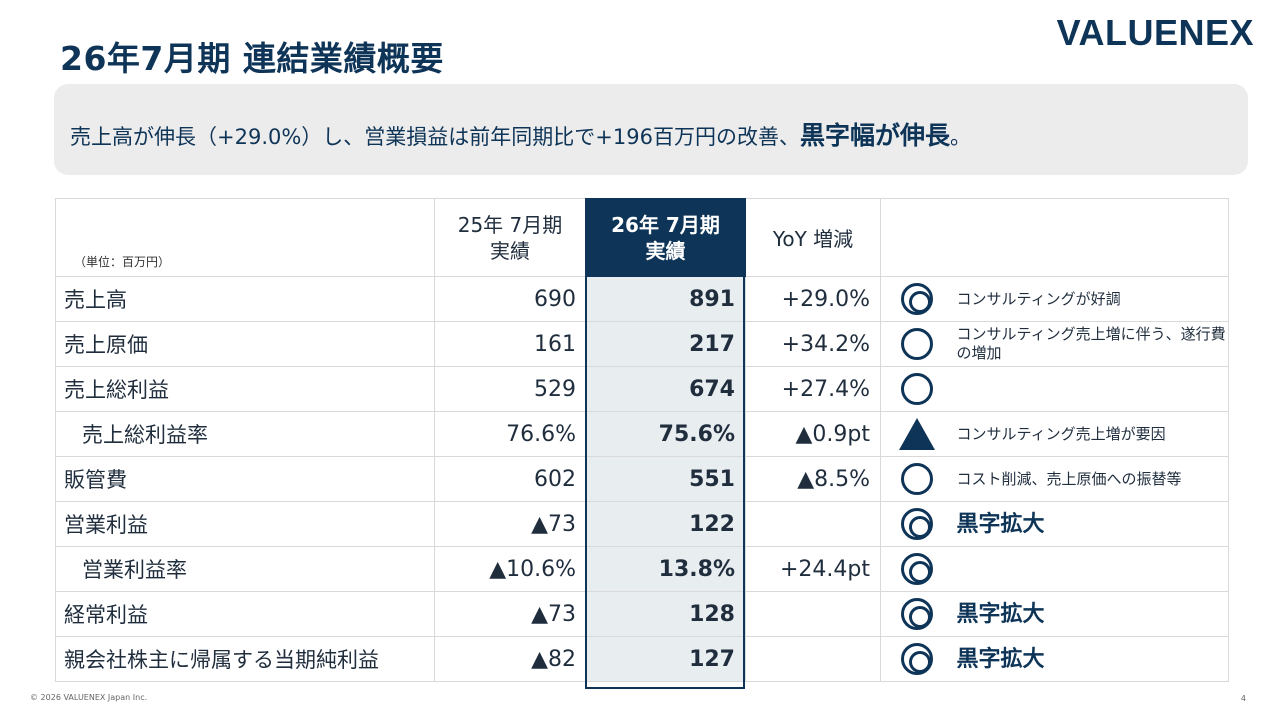 The width and height of the screenshot is (1280, 720). Describe the element at coordinates (245, 434) in the screenshot. I see `row-label: 売上総利益率` at that location.